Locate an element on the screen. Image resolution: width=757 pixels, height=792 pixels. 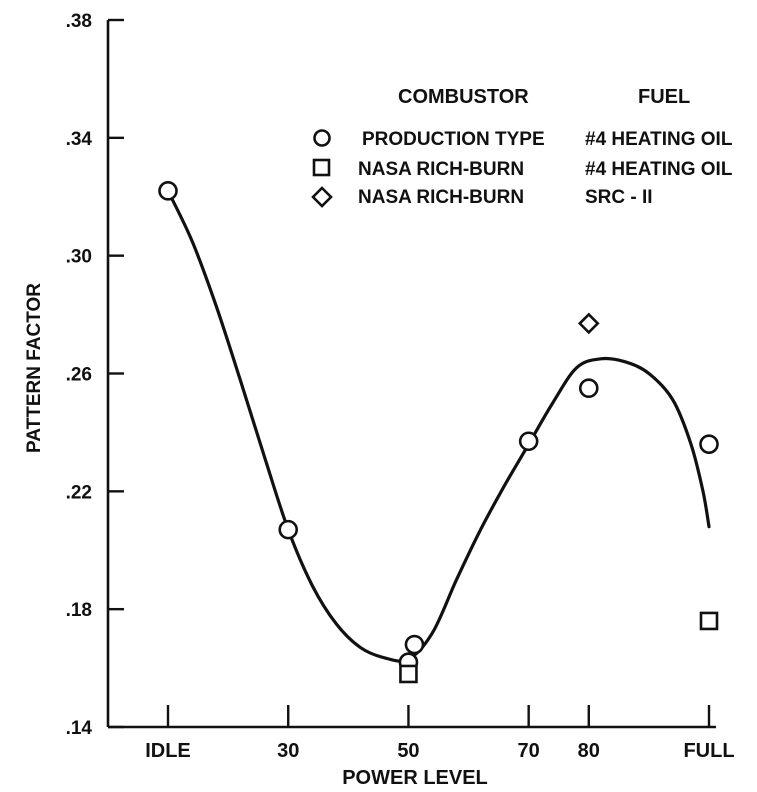
legend-square-marker is located at coordinates (321, 167).